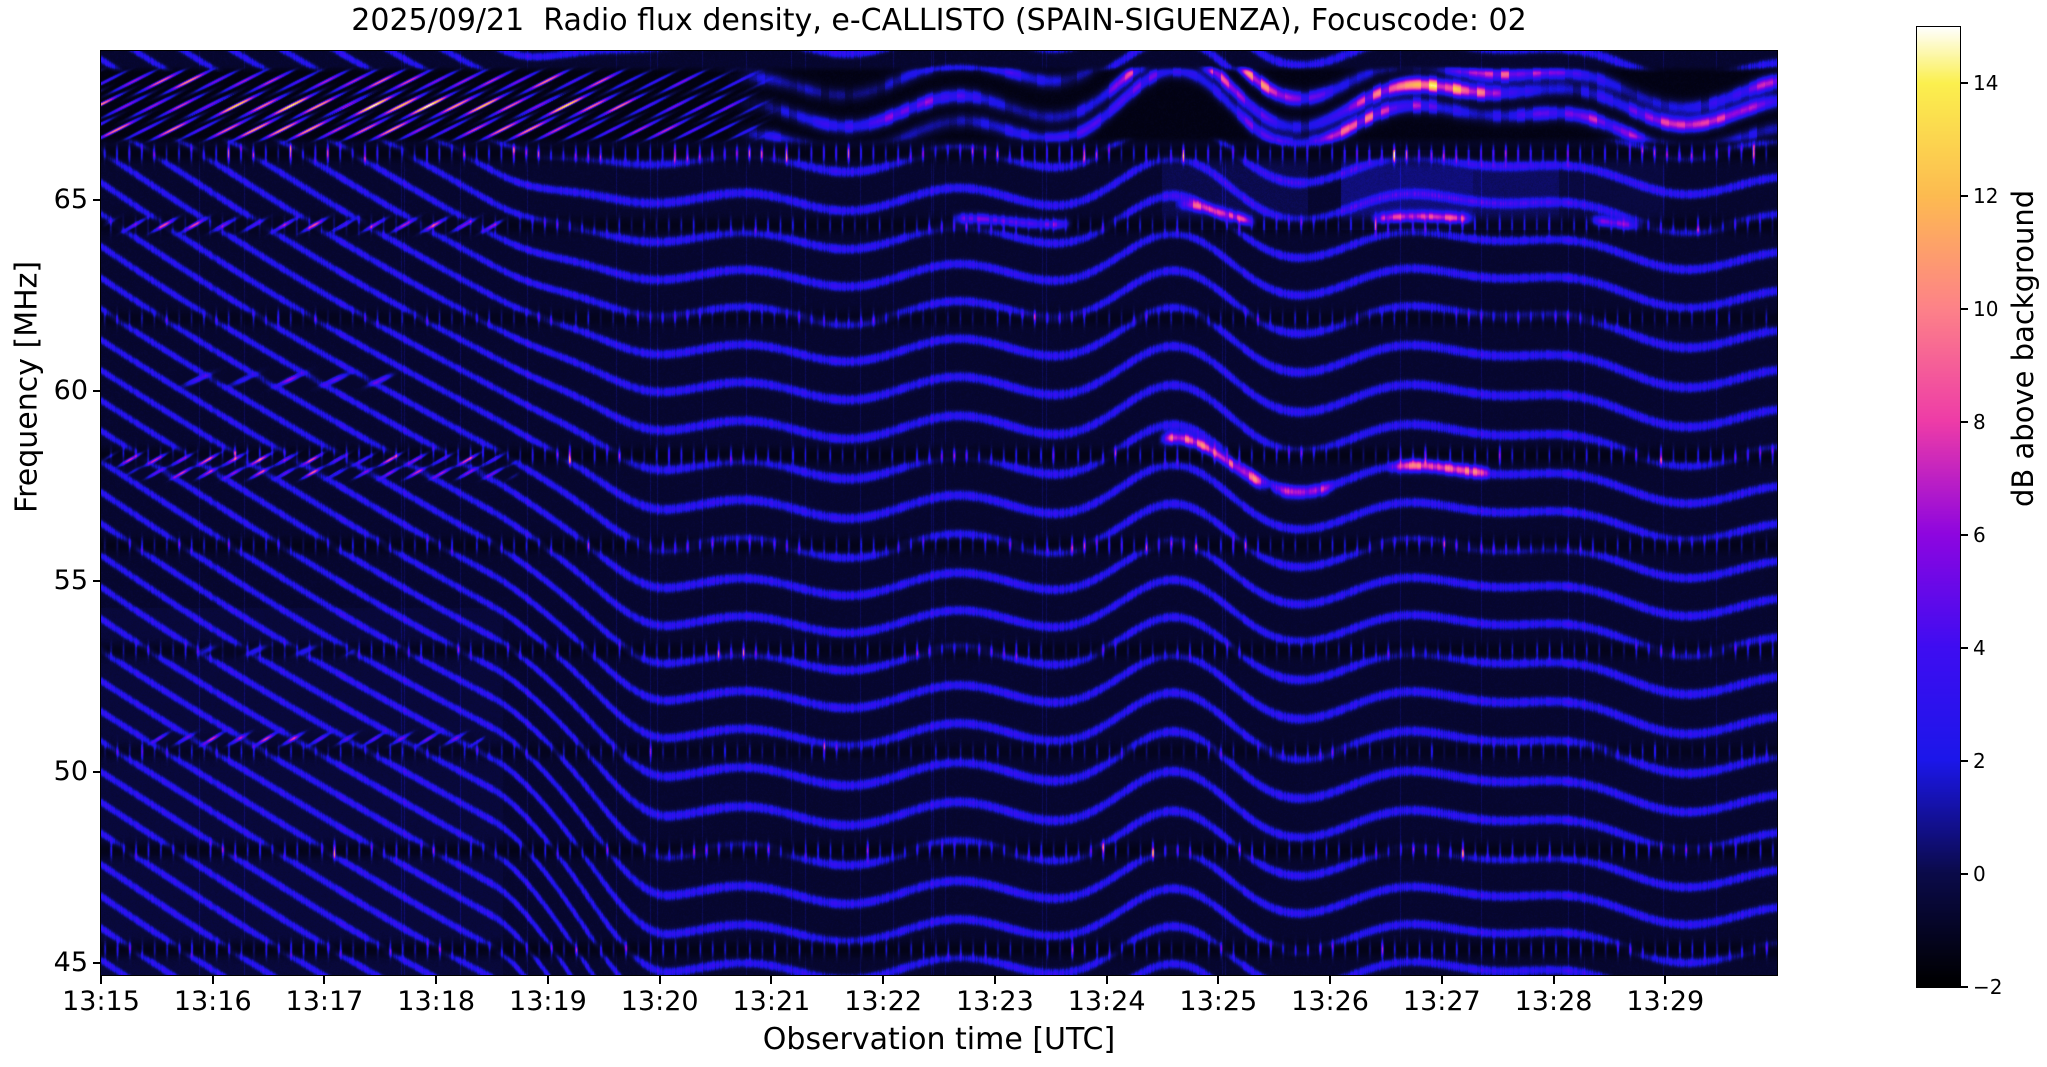 The width and height of the screenshot is (2047, 1067). I want to click on colorbar-tick-label: 6, so click(1979, 535).